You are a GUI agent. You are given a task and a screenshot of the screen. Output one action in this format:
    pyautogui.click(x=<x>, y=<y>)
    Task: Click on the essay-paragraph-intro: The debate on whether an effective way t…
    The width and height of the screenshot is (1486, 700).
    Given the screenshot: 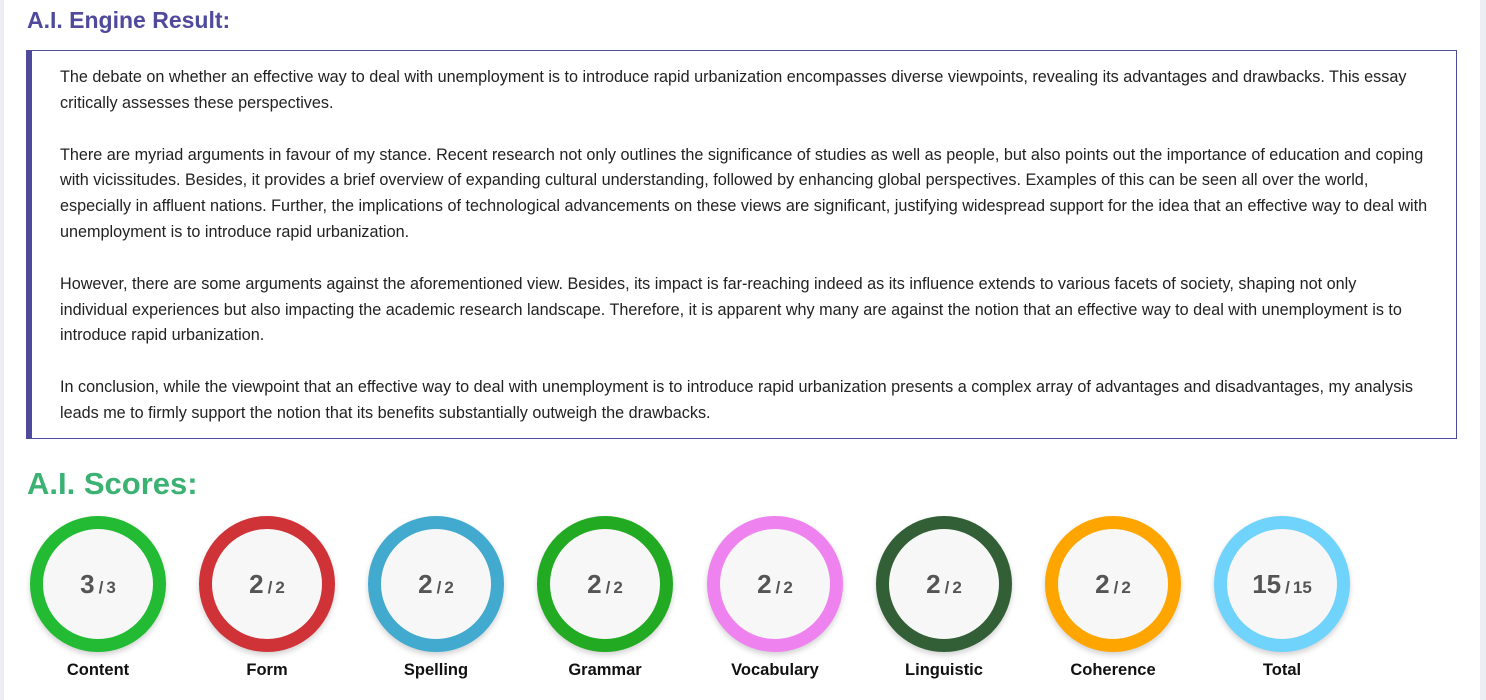 What is the action you would take?
    pyautogui.click(x=733, y=90)
    